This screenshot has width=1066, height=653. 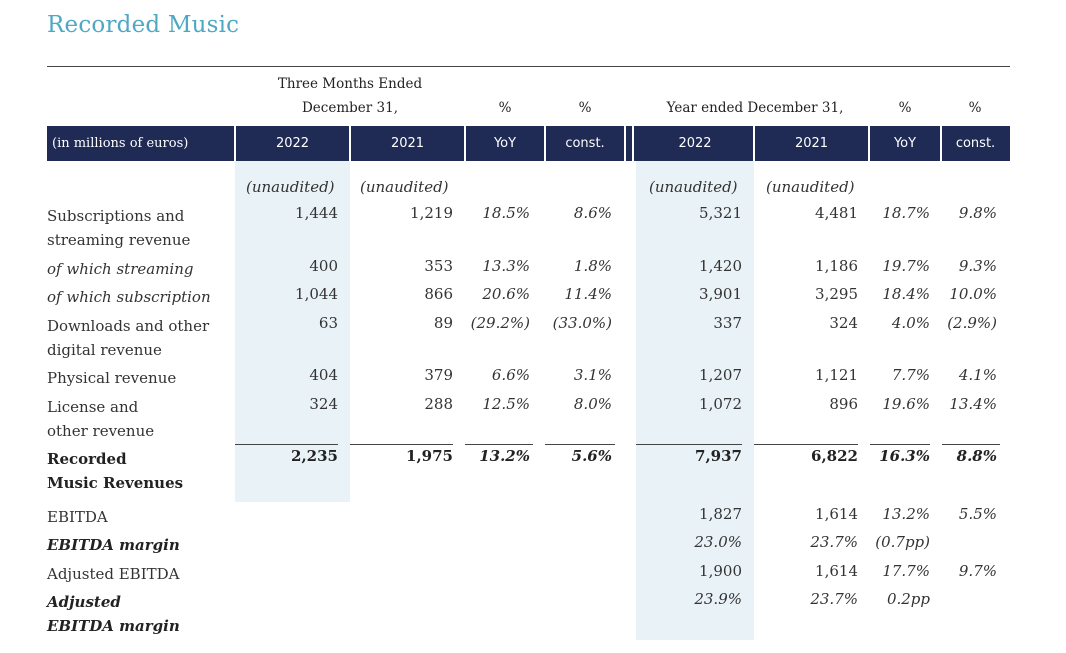 I want to click on pct-const-y: %, so click(x=975, y=108).